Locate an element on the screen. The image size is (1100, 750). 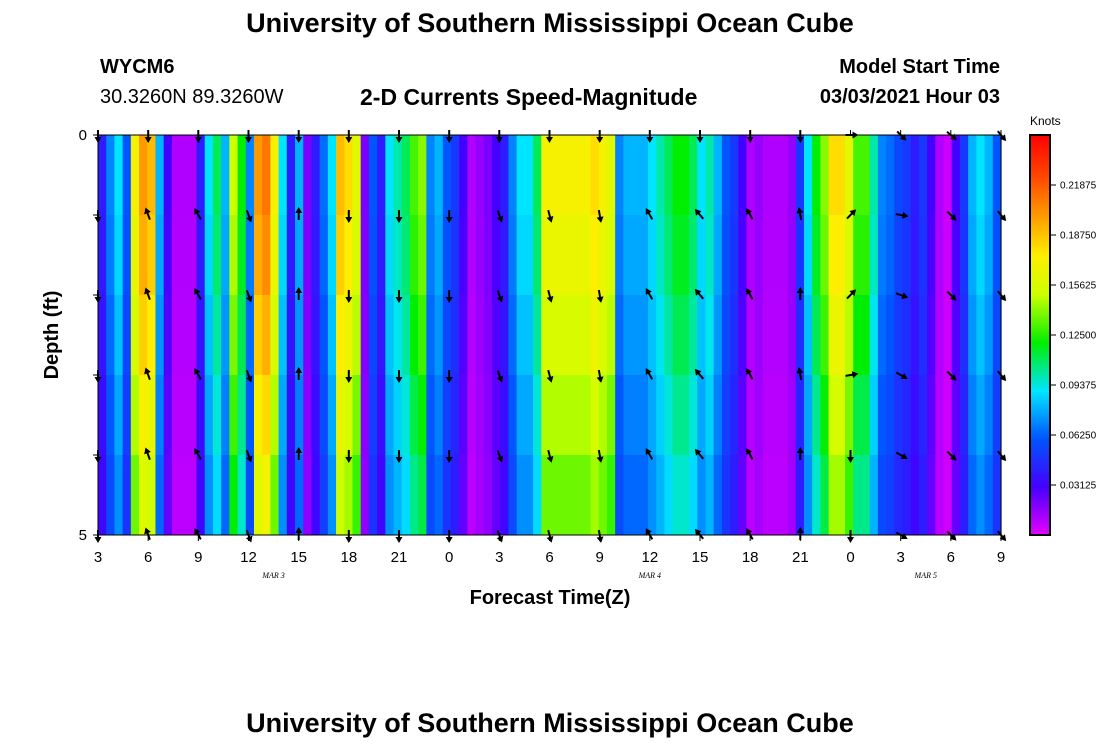
x-tick-label: 6 is located at coordinates (951, 557).